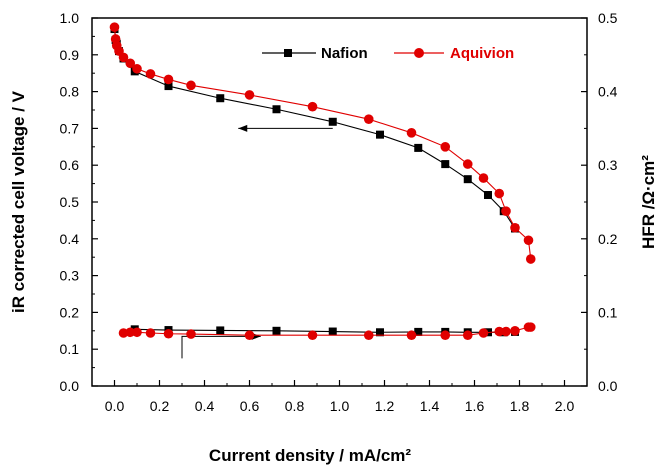 Image resolution: width=665 pixels, height=469 pixels. I want to click on legend-nafion-label: Nafion, so click(344, 53).